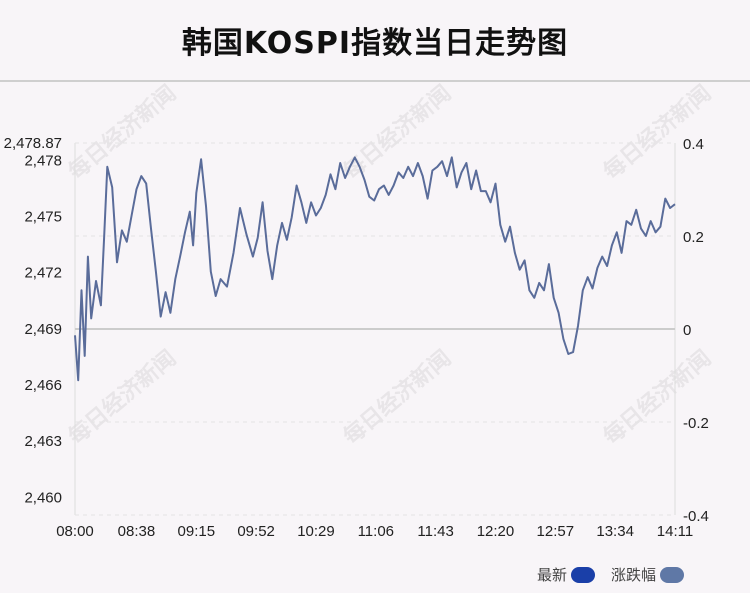 The height and width of the screenshot is (593, 750). What do you see at coordinates (693, 144) in the screenshot?
I see `y-right-tick-label: 0.4` at bounding box center [693, 144].